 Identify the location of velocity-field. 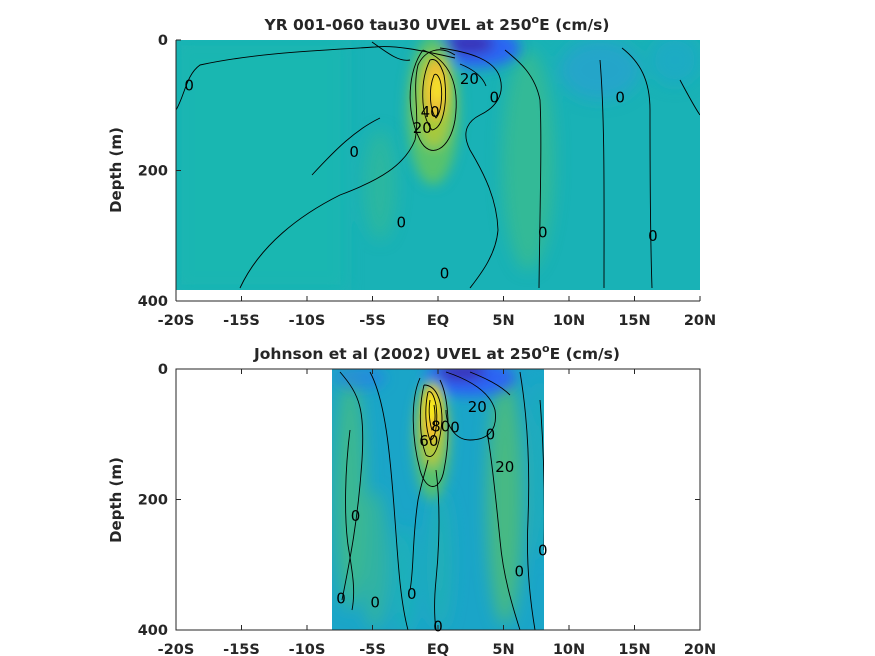
(438, 499).